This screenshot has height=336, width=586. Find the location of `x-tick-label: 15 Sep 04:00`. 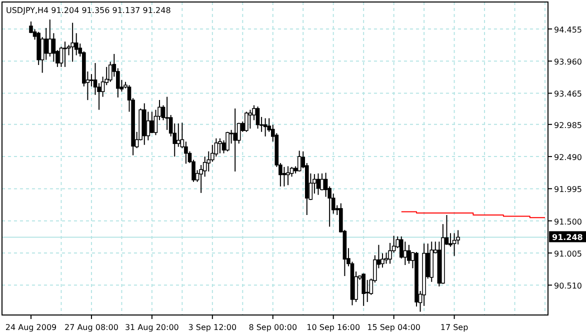

x-tick-label: 15 Sep 04:00 is located at coordinates (394, 327).